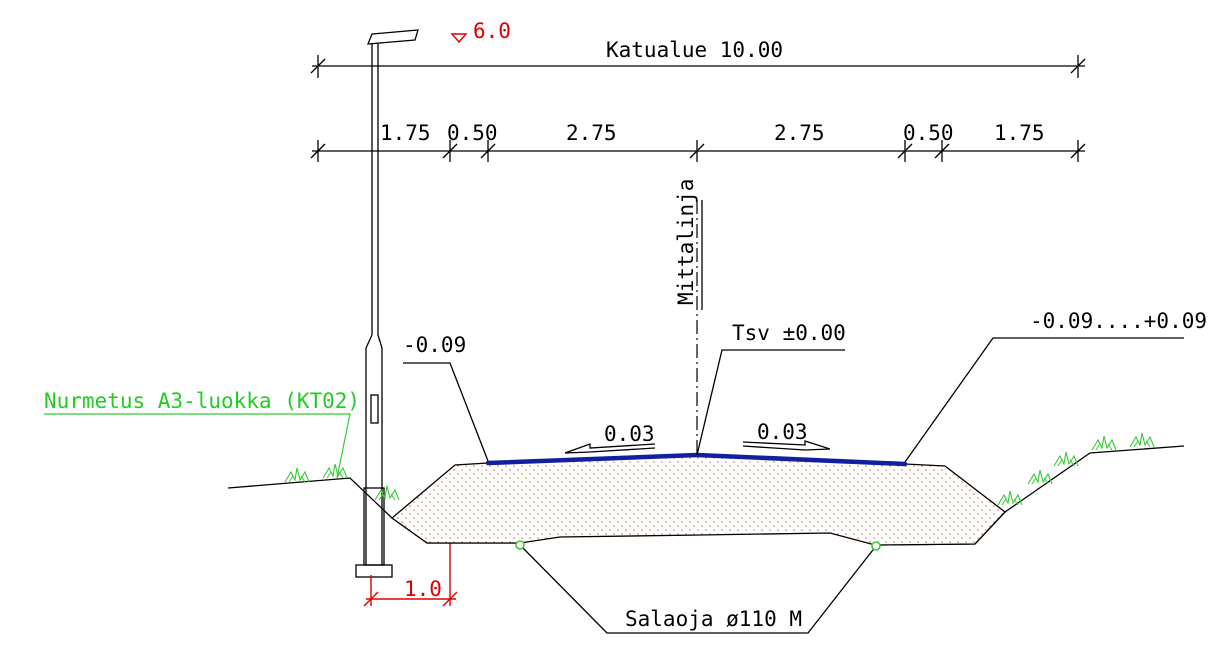  Describe the element at coordinates (698, 499) in the screenshot. I see `road-structure` at that location.